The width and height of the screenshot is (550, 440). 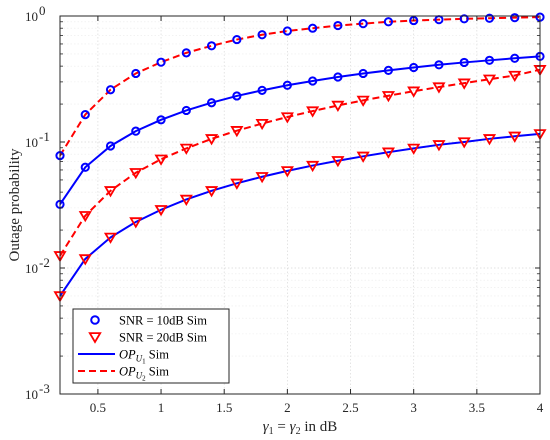 I want to click on x-tick-label: 1, so click(x=161, y=407).